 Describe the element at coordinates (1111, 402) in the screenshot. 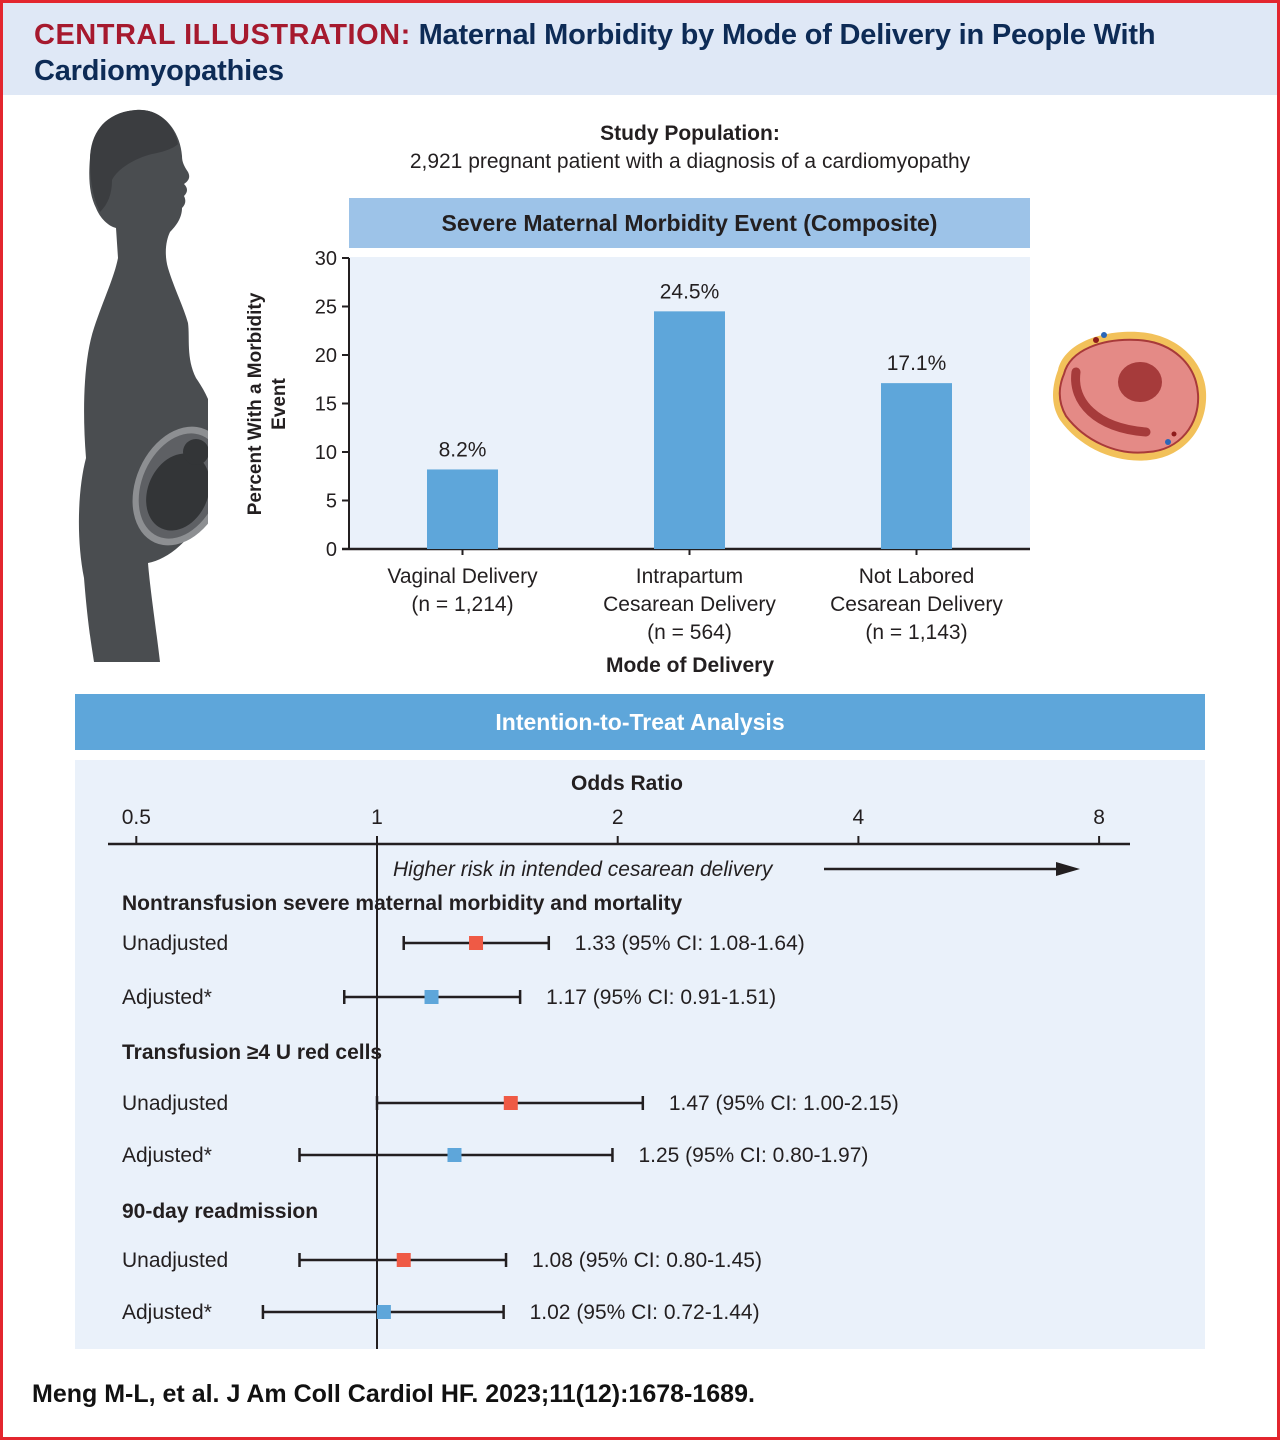

I see `right-ventricle-cavity` at that location.